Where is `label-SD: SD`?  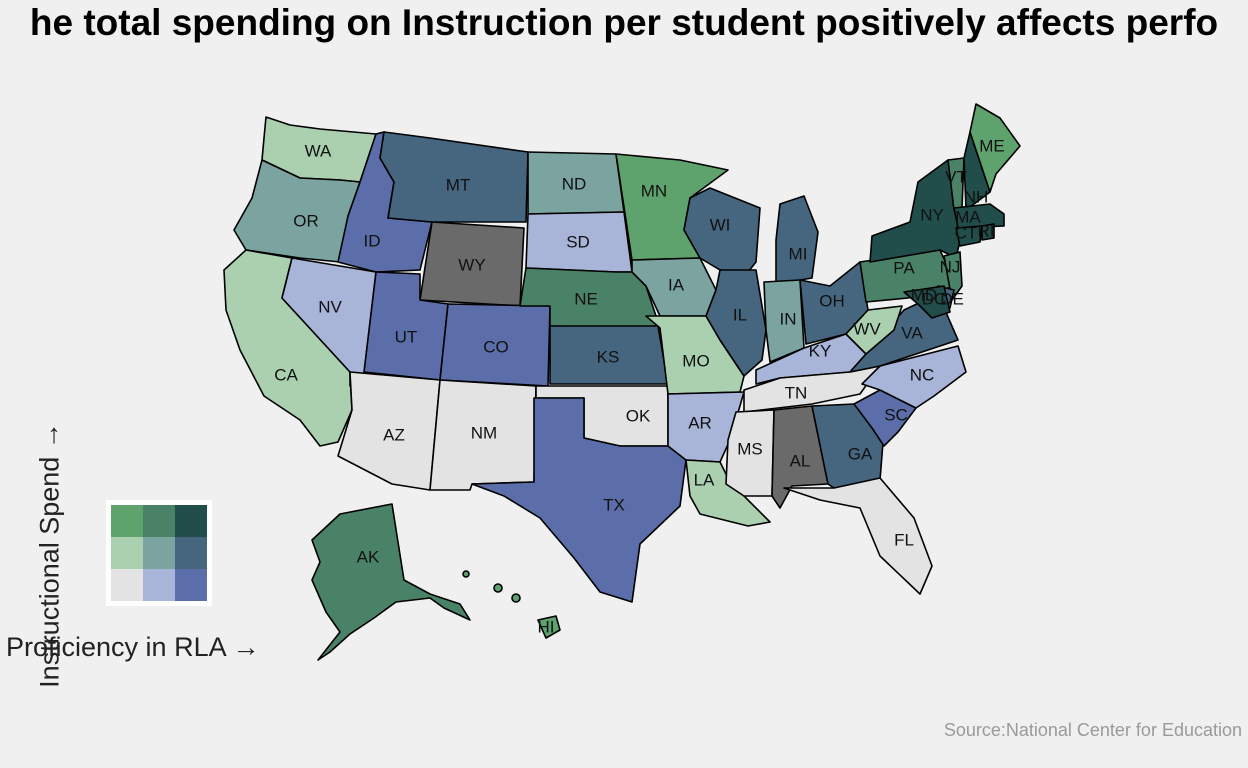 label-SD: SD is located at coordinates (578, 241).